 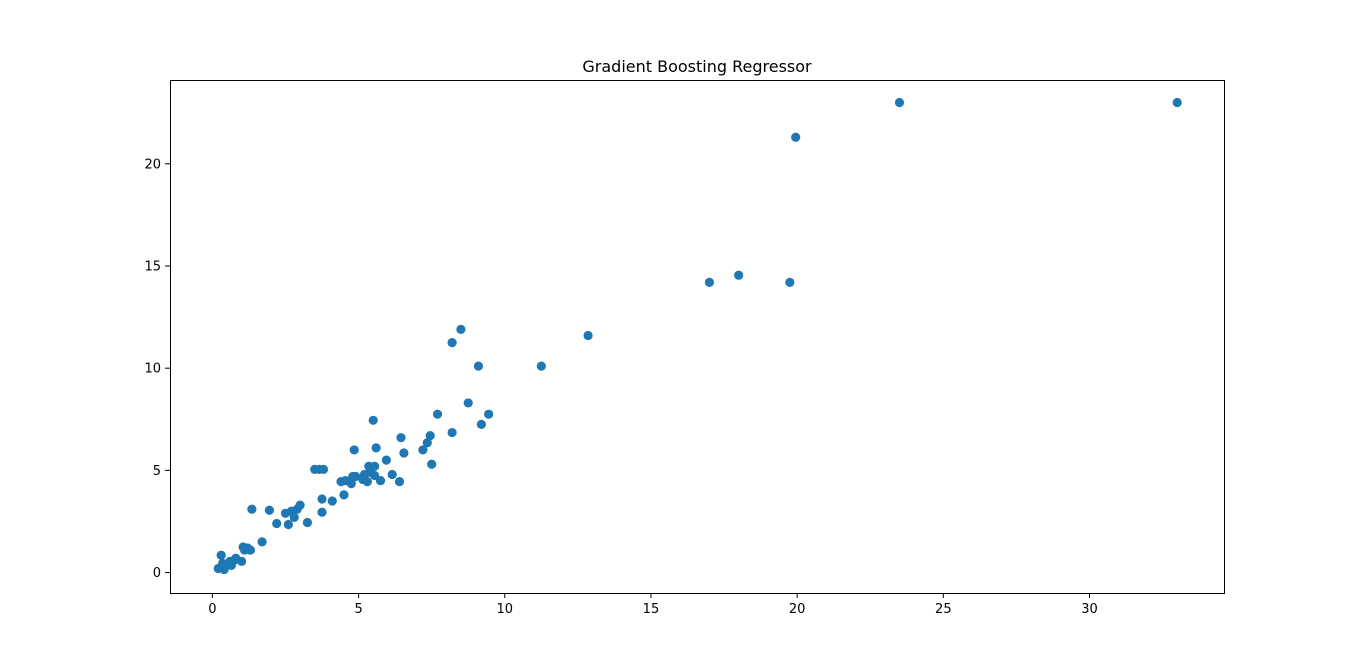 I want to click on y-tick-label: 5, so click(x=157, y=471).